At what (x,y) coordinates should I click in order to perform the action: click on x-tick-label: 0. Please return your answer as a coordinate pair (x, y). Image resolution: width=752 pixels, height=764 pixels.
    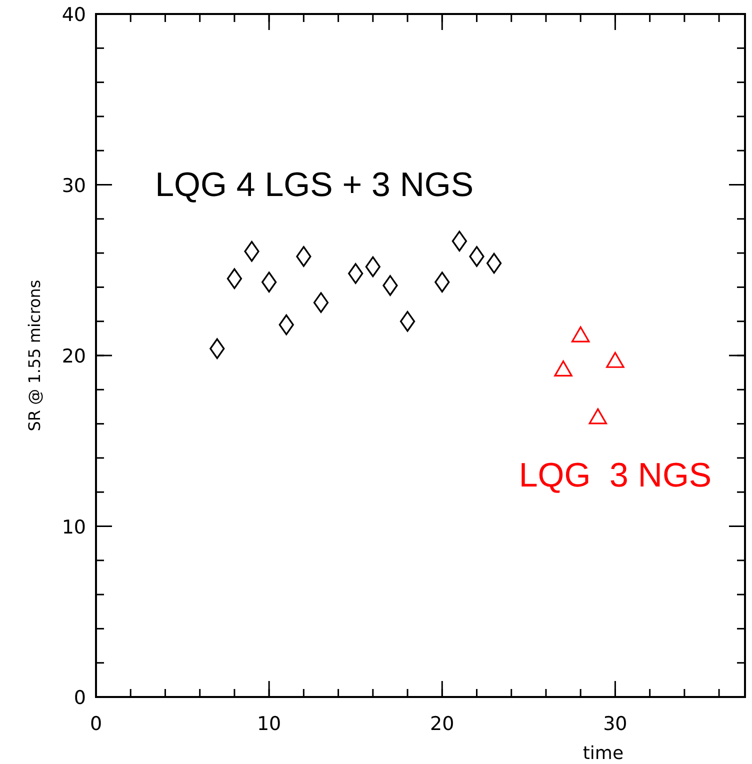
    Looking at the image, I should click on (96, 724).